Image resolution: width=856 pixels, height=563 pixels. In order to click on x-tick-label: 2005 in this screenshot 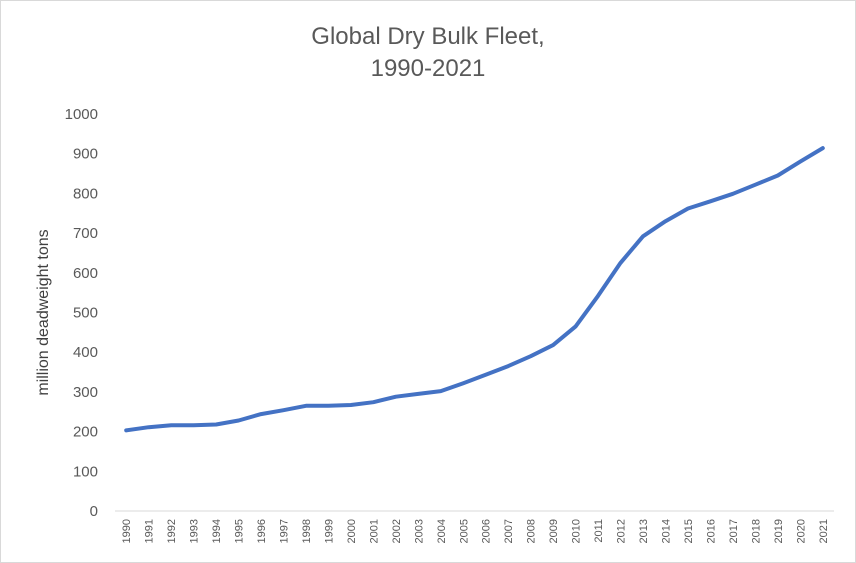, I will do `click(464, 531)`.